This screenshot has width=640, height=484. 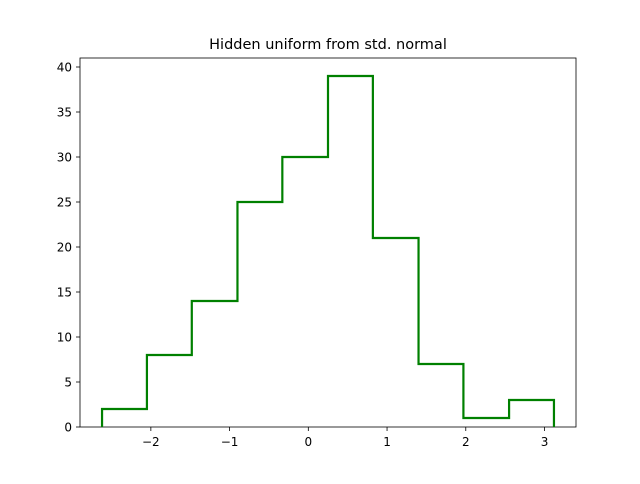 What do you see at coordinates (230, 442) in the screenshot?
I see `x-tick-label: −1` at bounding box center [230, 442].